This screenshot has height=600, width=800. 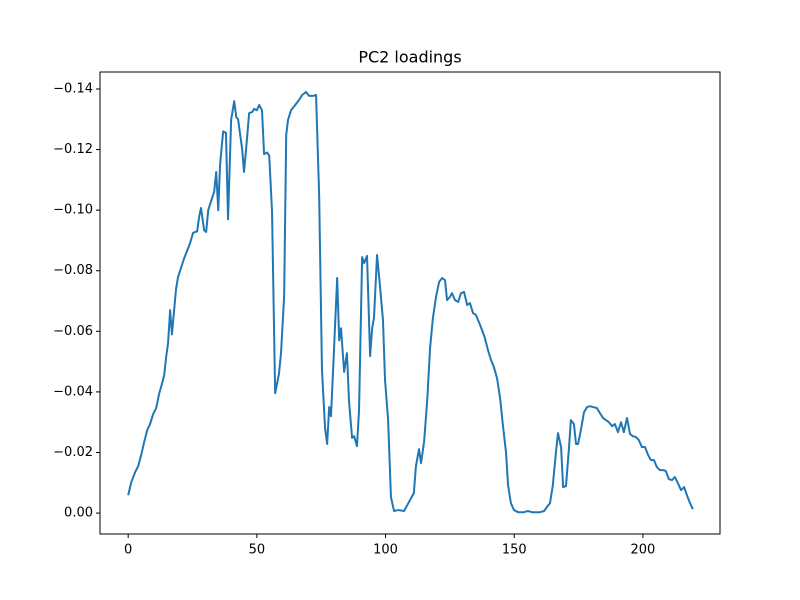 What do you see at coordinates (78, 513) in the screenshot?
I see `y-tick-label: 0.00` at bounding box center [78, 513].